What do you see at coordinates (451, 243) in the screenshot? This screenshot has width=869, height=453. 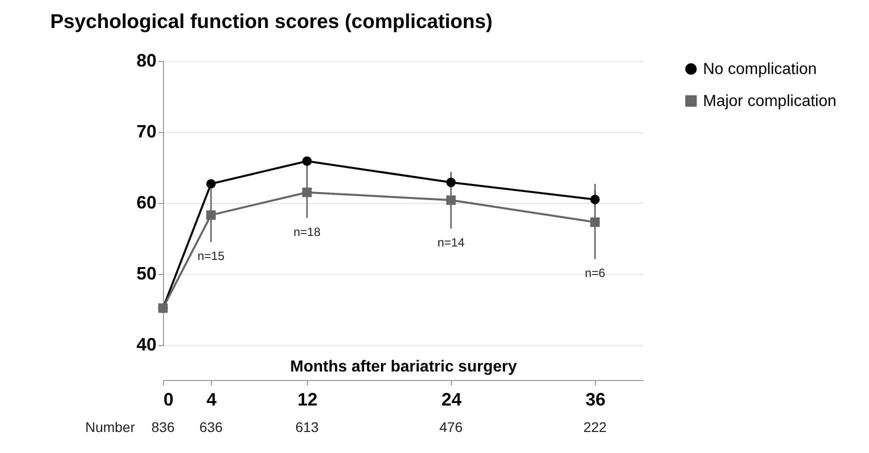 I see `annotation: n=14` at bounding box center [451, 243].